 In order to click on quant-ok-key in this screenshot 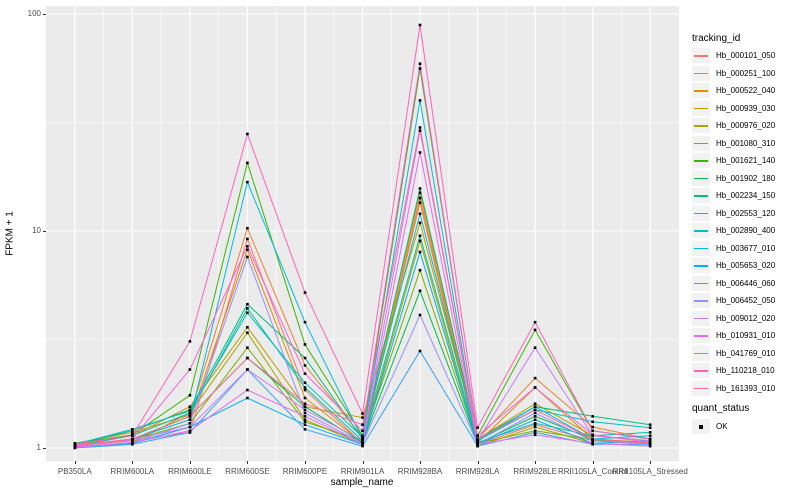, I will do `click(701, 426)`.